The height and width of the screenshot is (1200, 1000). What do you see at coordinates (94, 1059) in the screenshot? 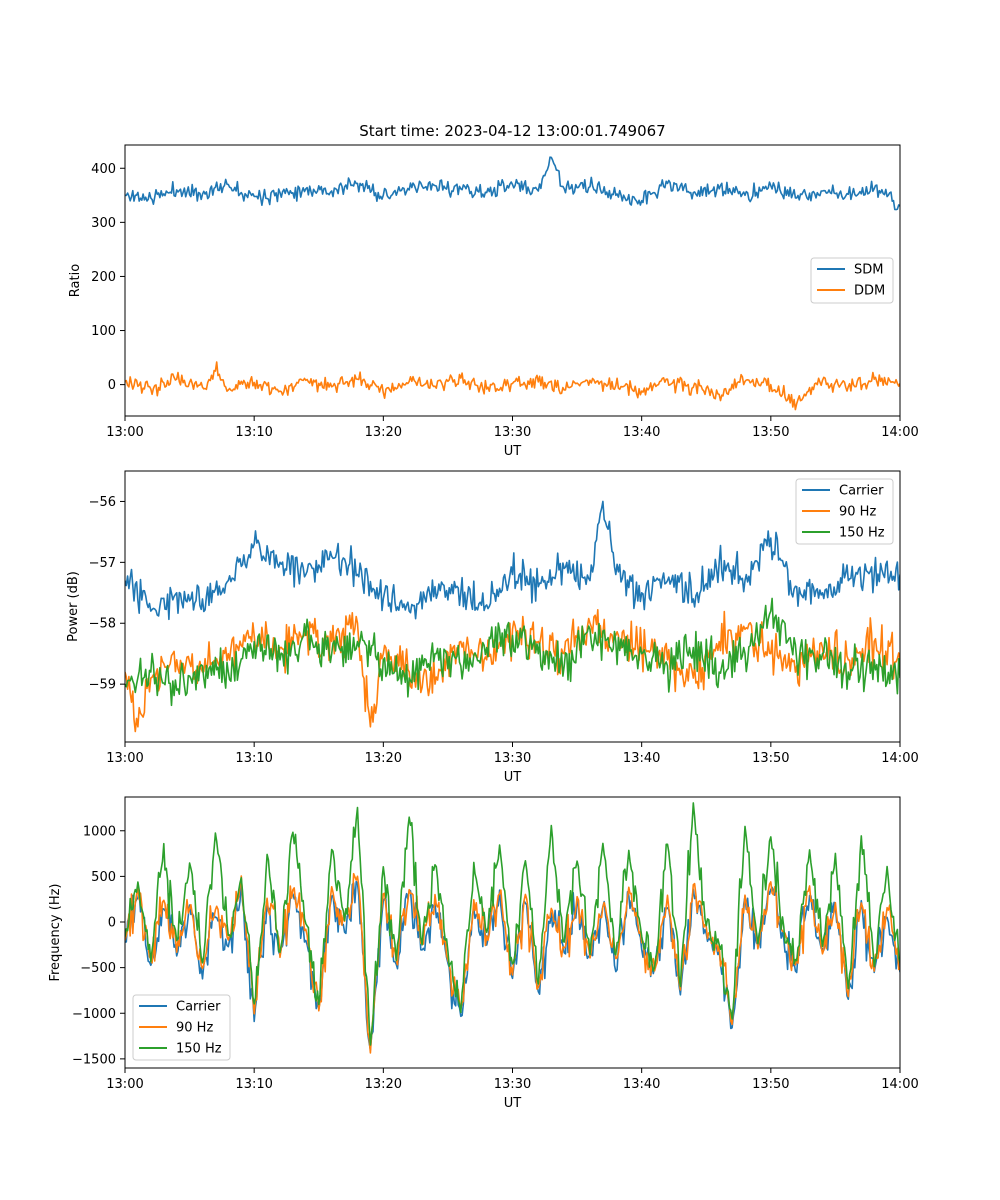
I see `y-tick-label: −1500` at bounding box center [94, 1059].